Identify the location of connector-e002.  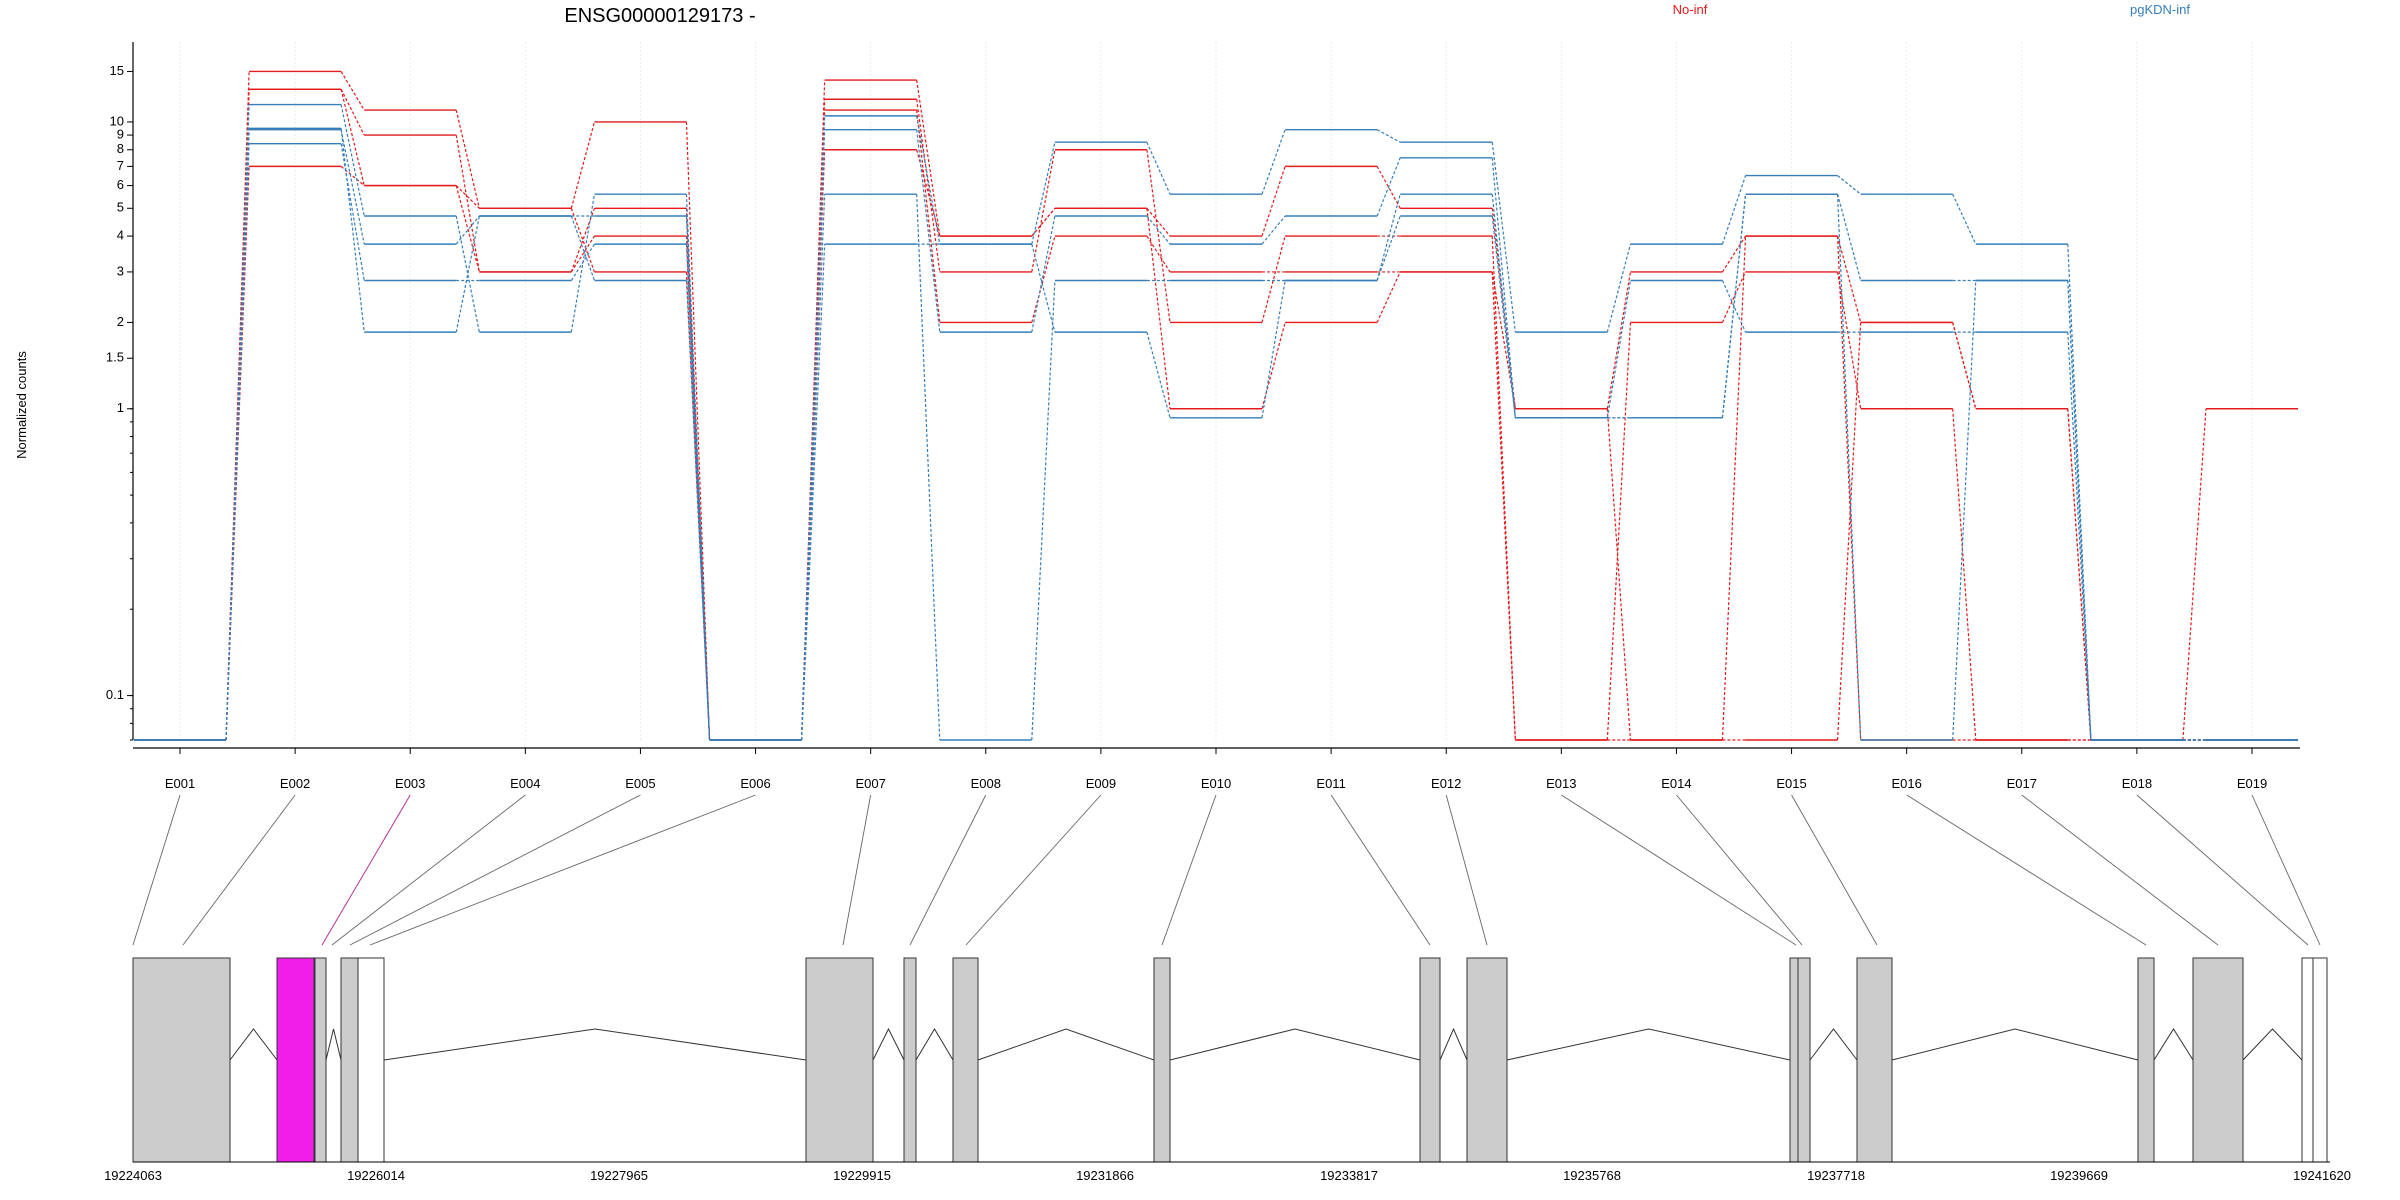
(239, 870).